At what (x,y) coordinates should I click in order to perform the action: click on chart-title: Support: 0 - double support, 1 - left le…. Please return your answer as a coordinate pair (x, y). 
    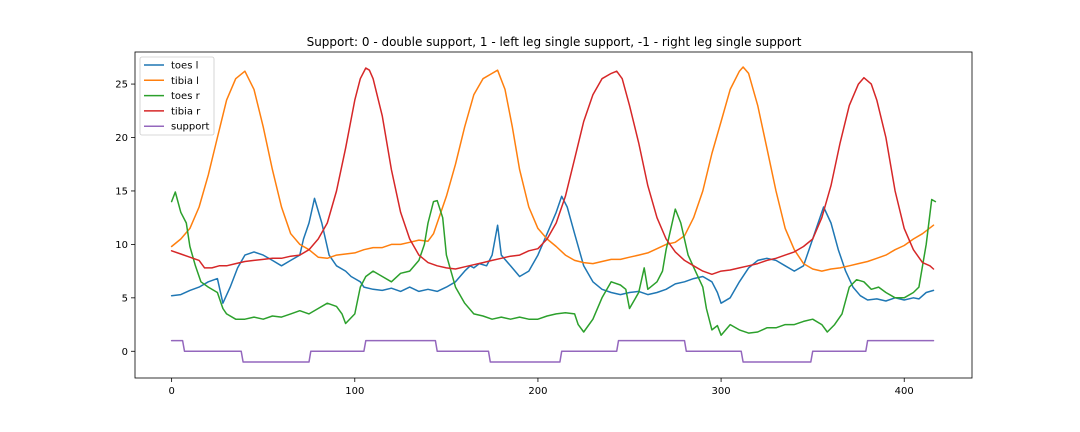
    Looking at the image, I should click on (554, 42).